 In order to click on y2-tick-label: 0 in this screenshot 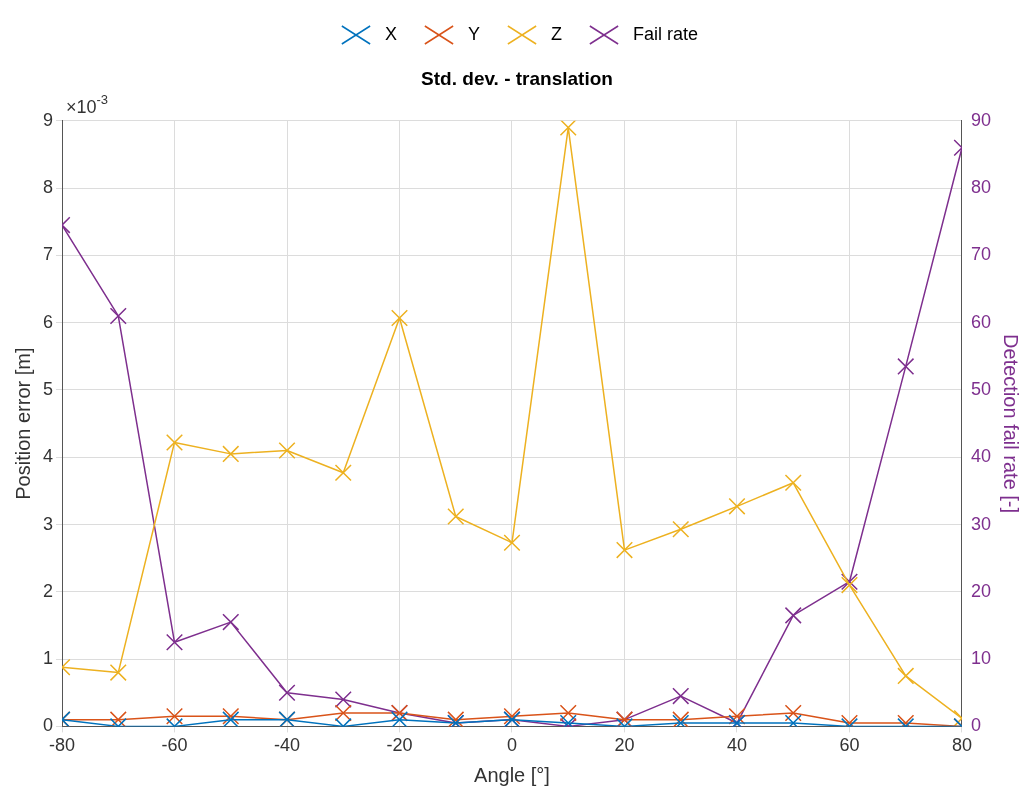, I will do `click(975, 725)`.